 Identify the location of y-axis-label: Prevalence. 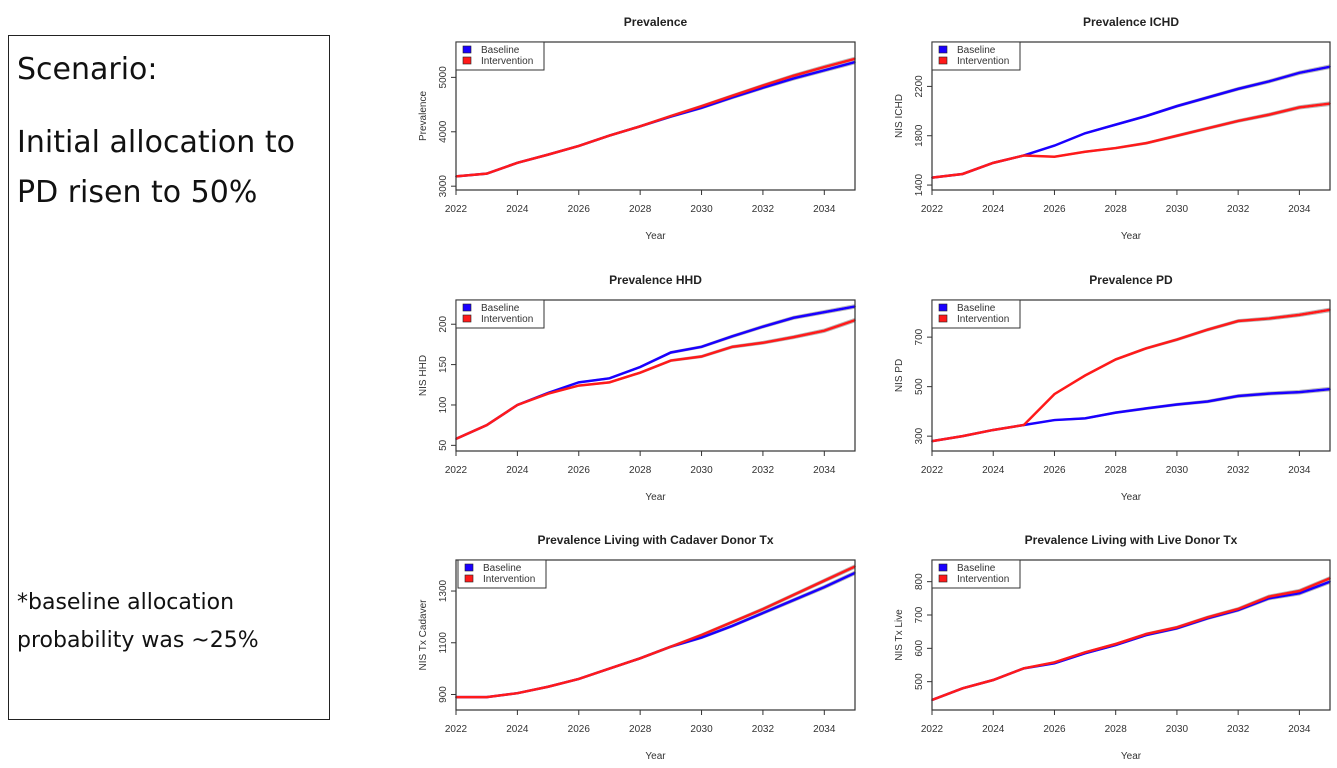
(423, 116).